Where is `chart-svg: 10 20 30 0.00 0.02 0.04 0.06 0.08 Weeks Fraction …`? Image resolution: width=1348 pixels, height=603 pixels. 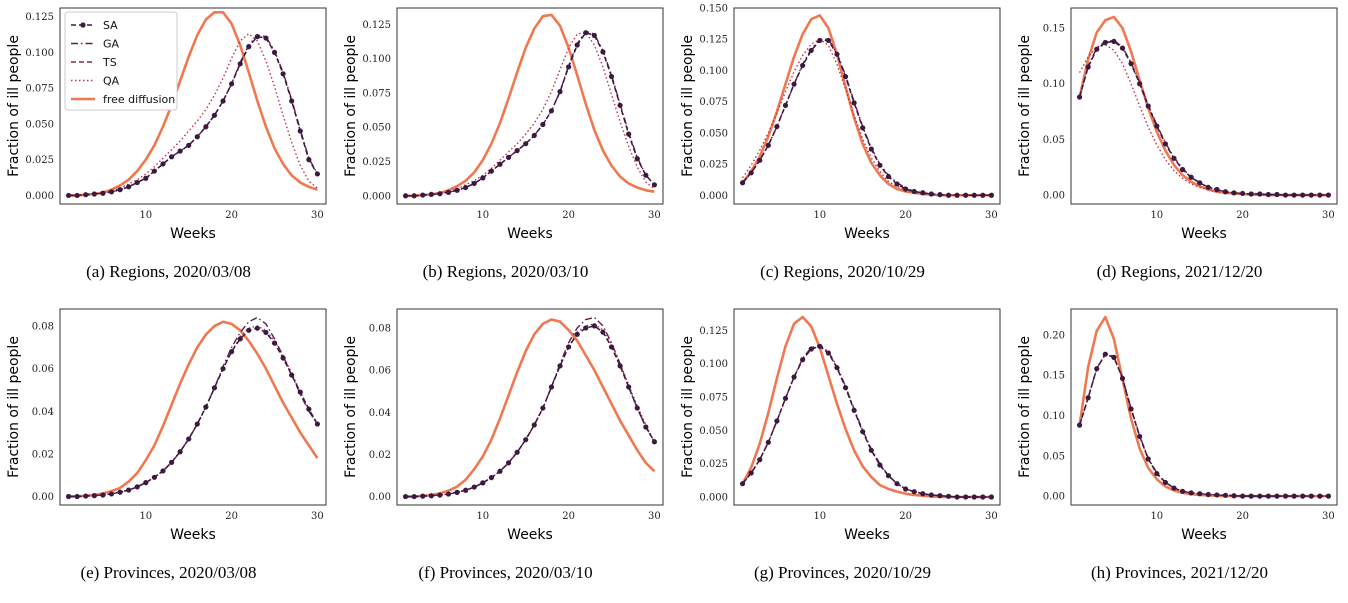
chart-svg: 10 20 30 0.00 0.02 0.04 0.06 0.08 Weeks Fraction … is located at coordinates (166, 425).